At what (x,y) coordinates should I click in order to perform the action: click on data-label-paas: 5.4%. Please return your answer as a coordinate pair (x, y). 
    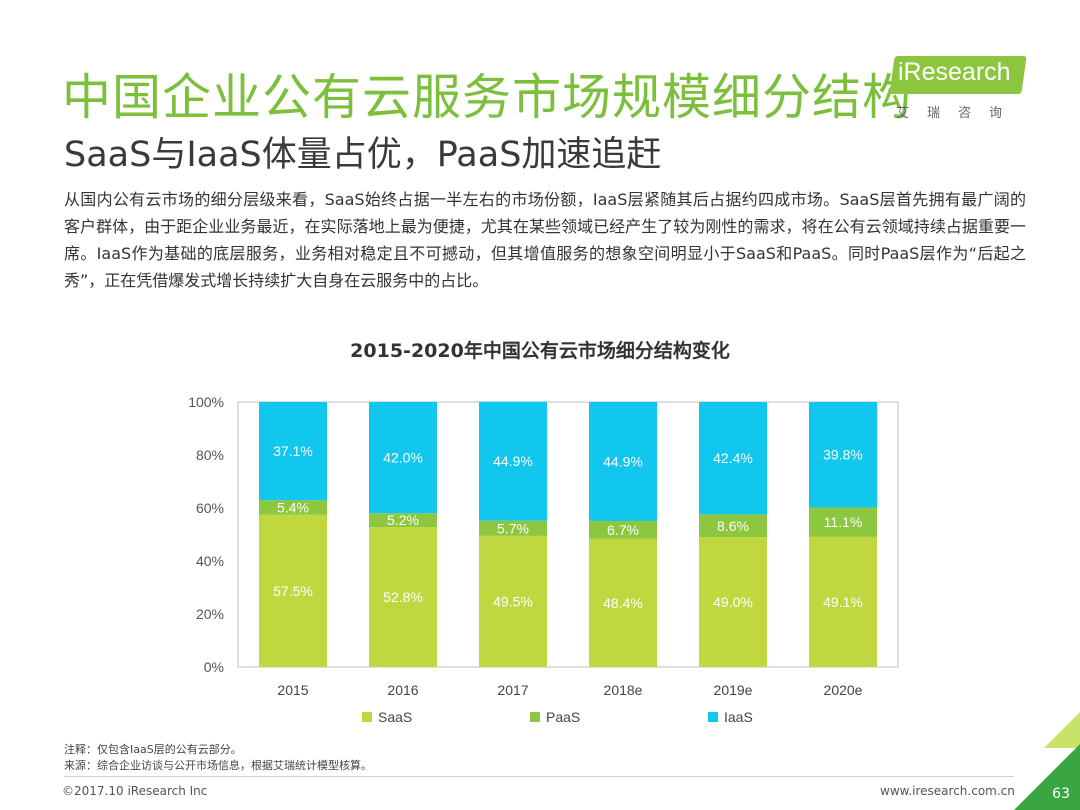
    Looking at the image, I should click on (293, 507).